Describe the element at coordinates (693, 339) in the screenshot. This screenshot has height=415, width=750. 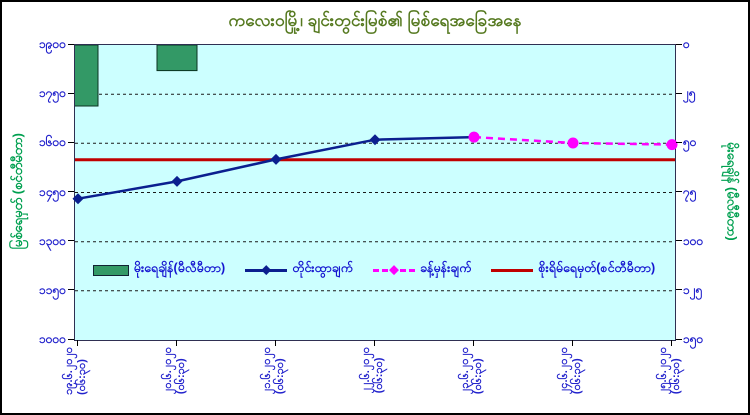
I see `right-axis-tick-label: ၁၅၀` at that location.